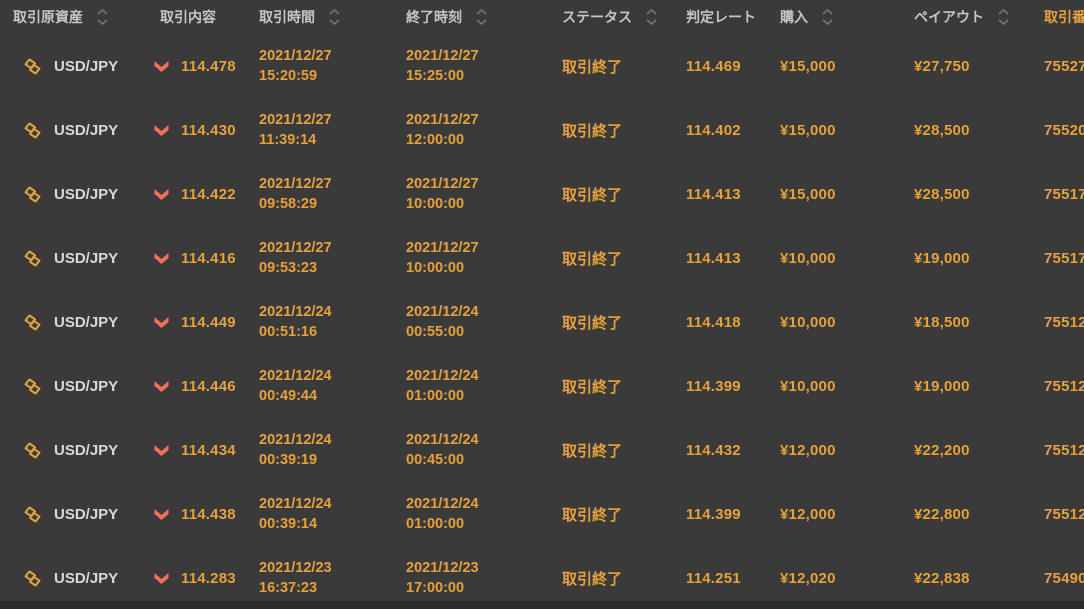 This screenshot has height=609, width=1084. What do you see at coordinates (435, 460) in the screenshot?
I see `end-time: 00:45:00` at bounding box center [435, 460].